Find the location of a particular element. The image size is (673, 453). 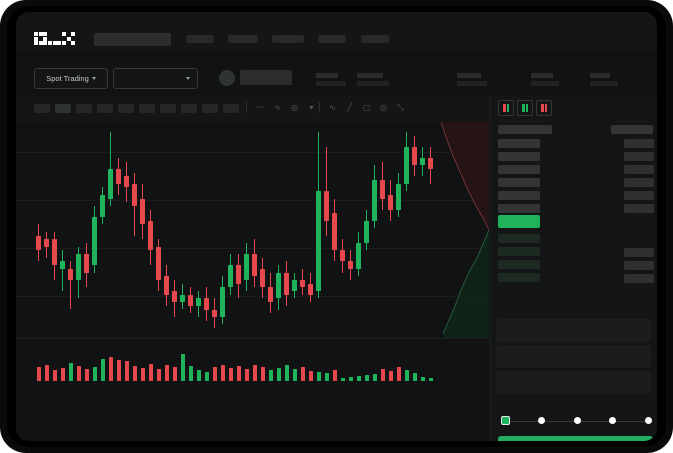

submit-order-button is located at coordinates (575, 438).